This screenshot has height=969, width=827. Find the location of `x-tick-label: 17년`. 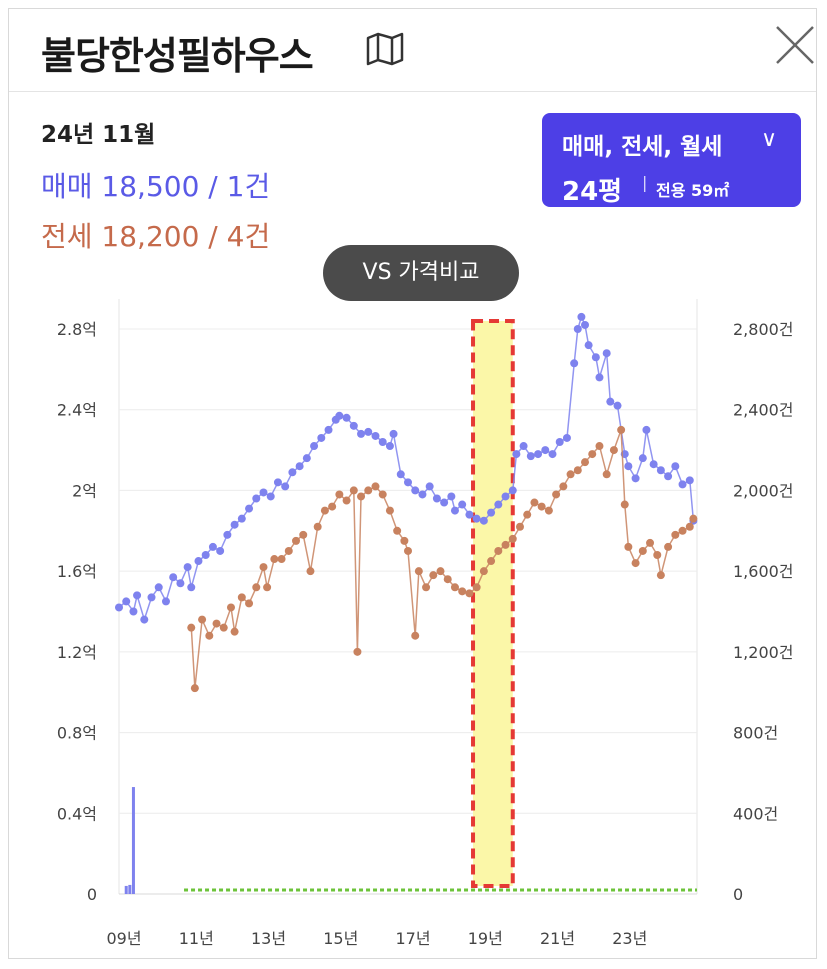

x-tick-label: 17년 is located at coordinates (412, 938).